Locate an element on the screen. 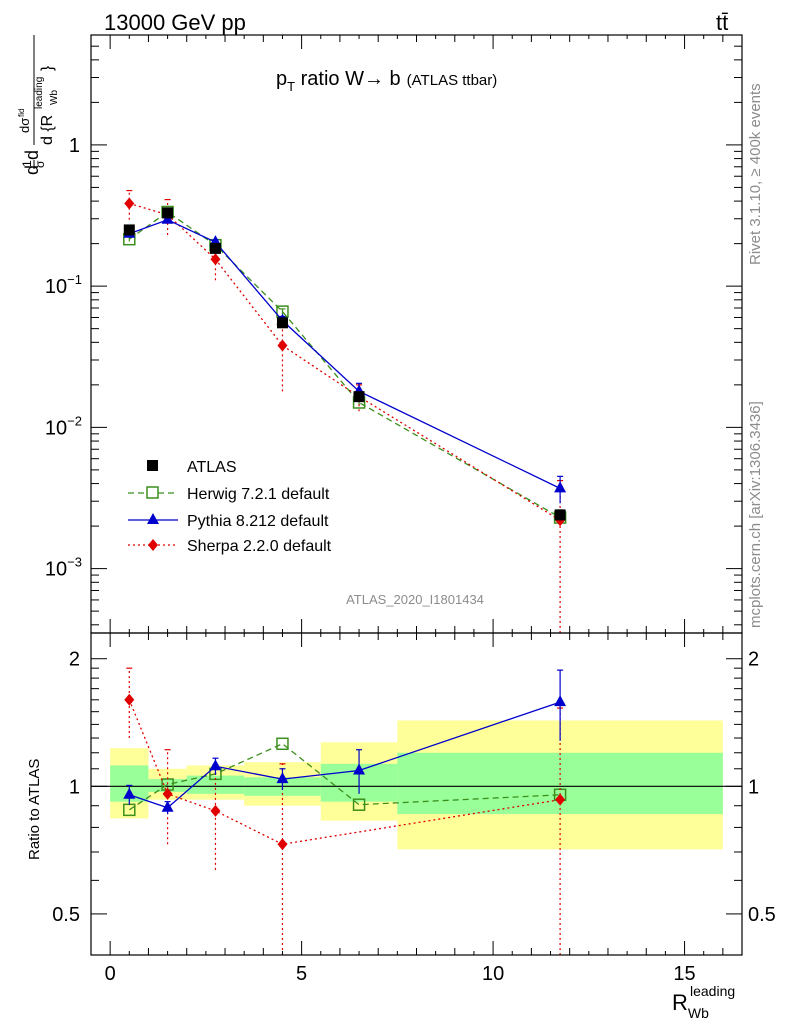 The width and height of the screenshot is (786, 1024). main-pythia-line is located at coordinates (345, 354).